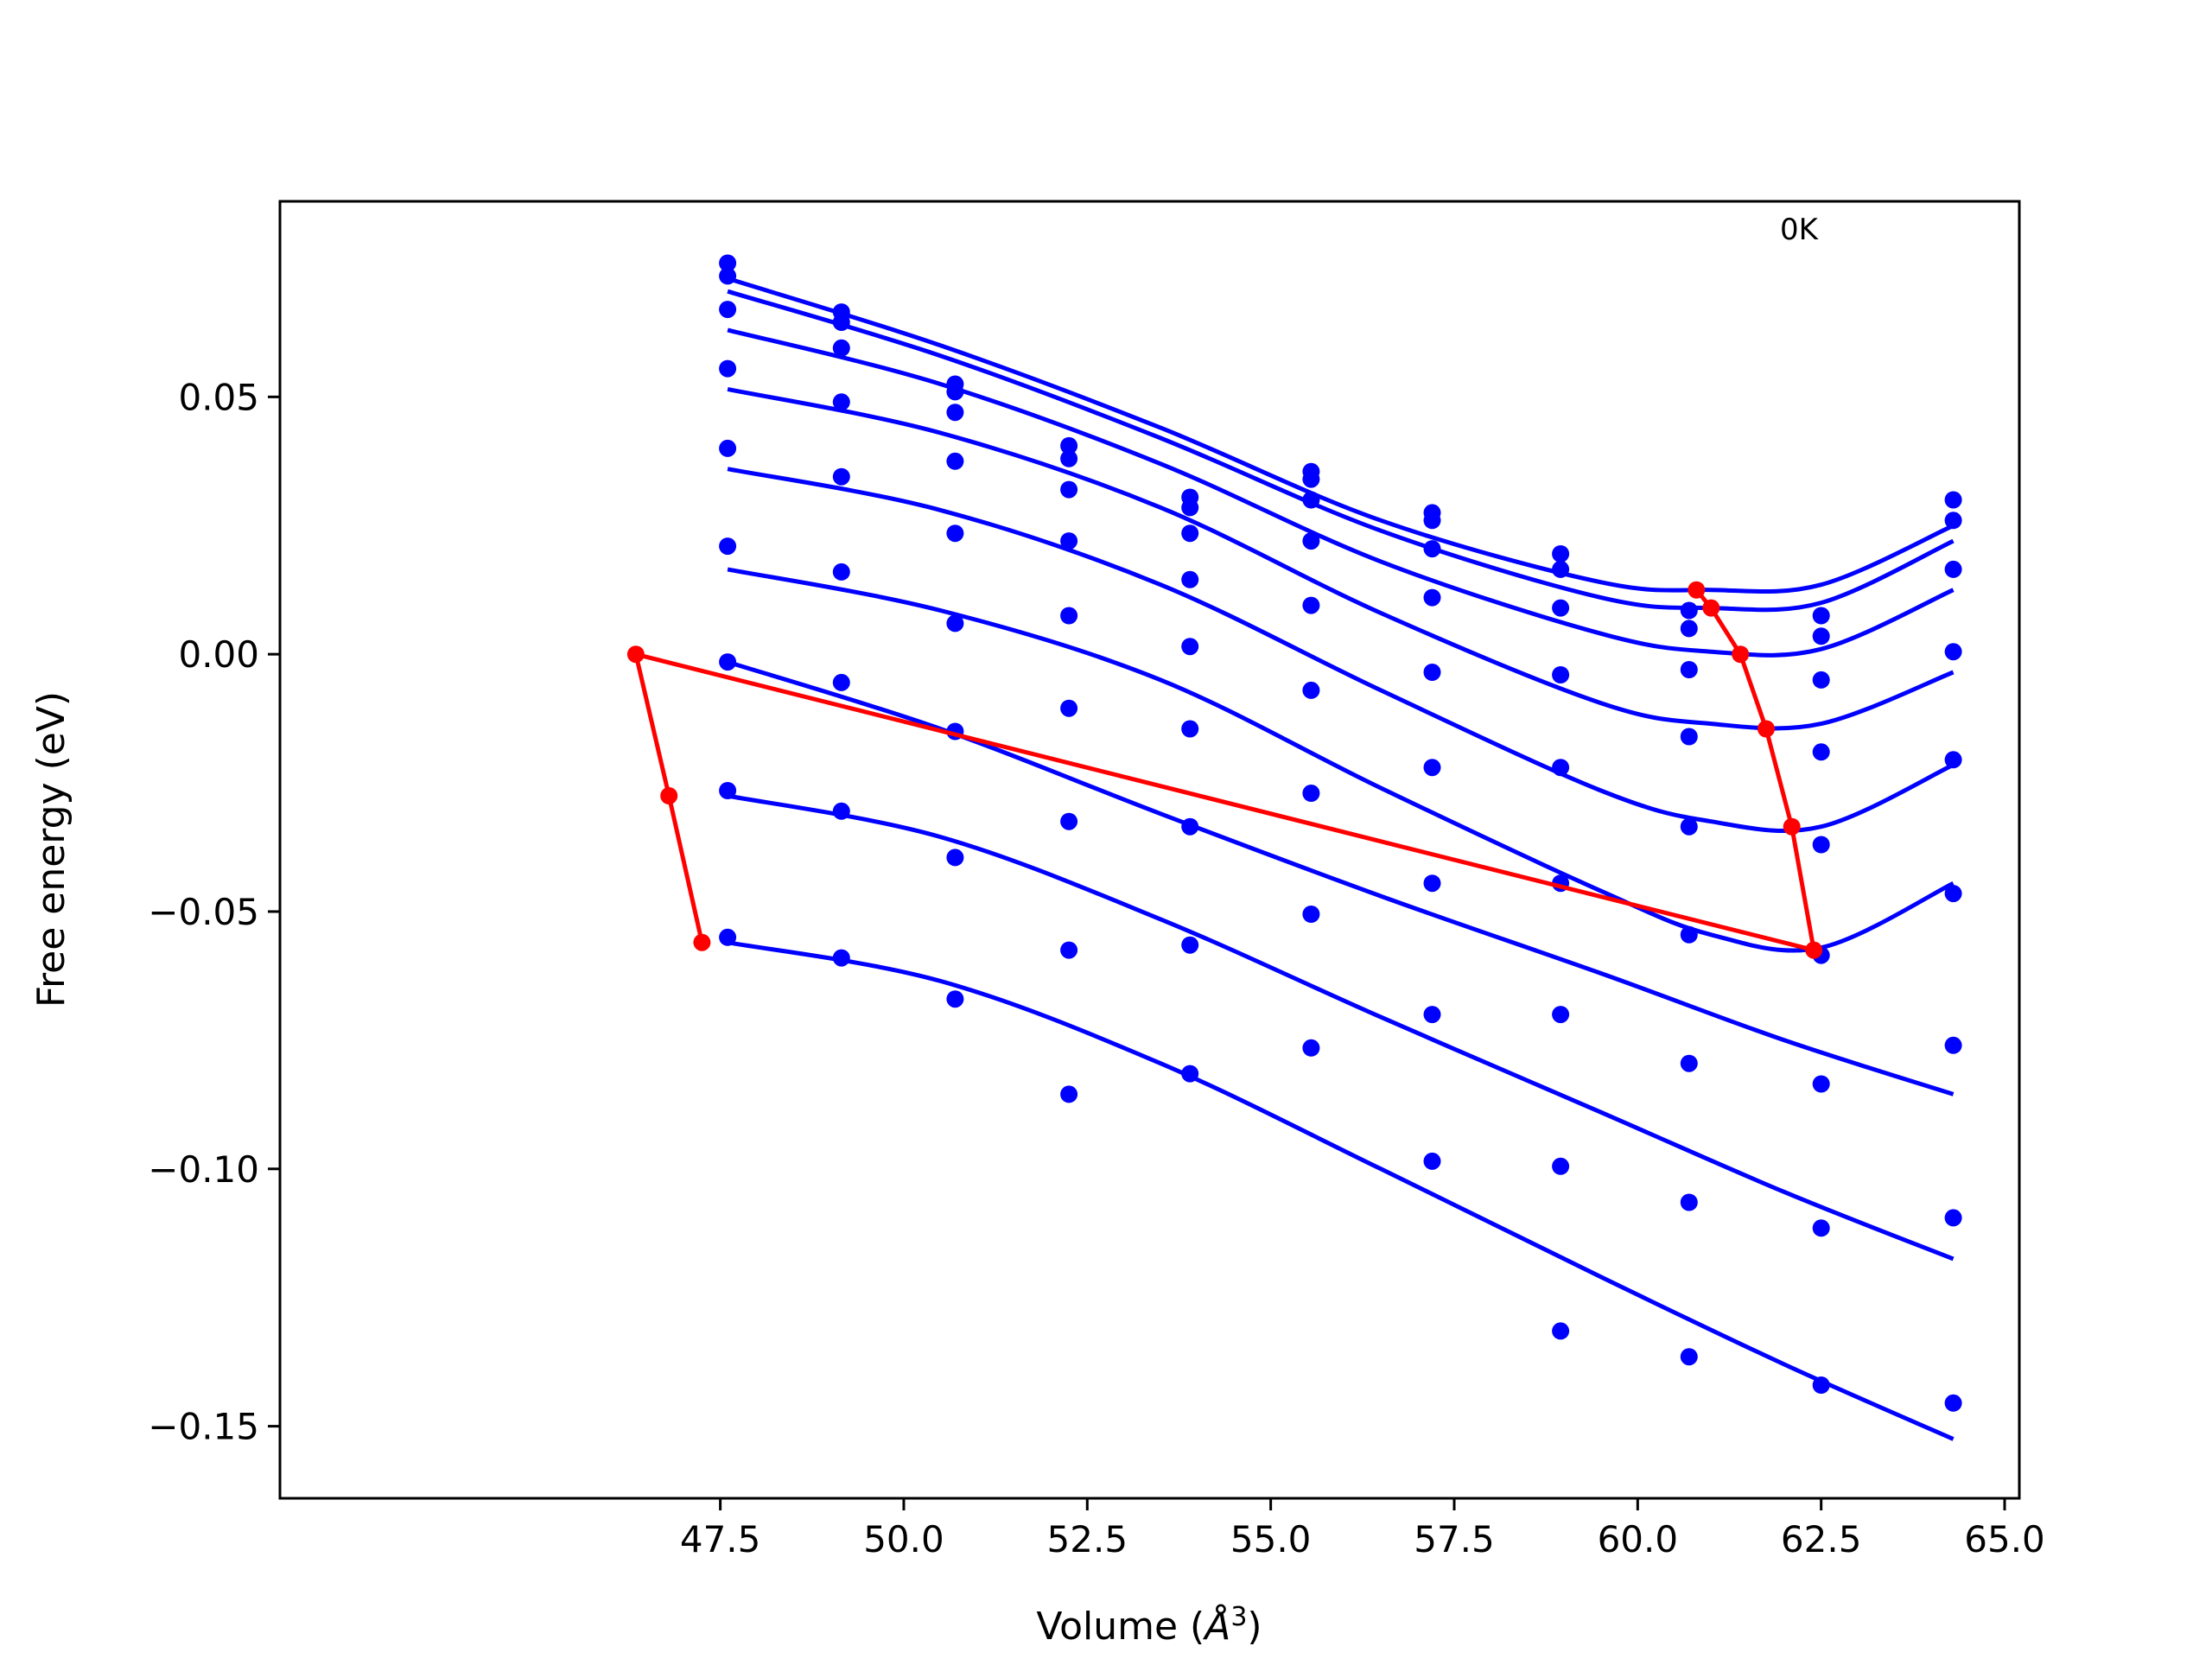 This screenshot has height=1659, width=2212. I want to click on equilibrium-path, so click(1224, 770).